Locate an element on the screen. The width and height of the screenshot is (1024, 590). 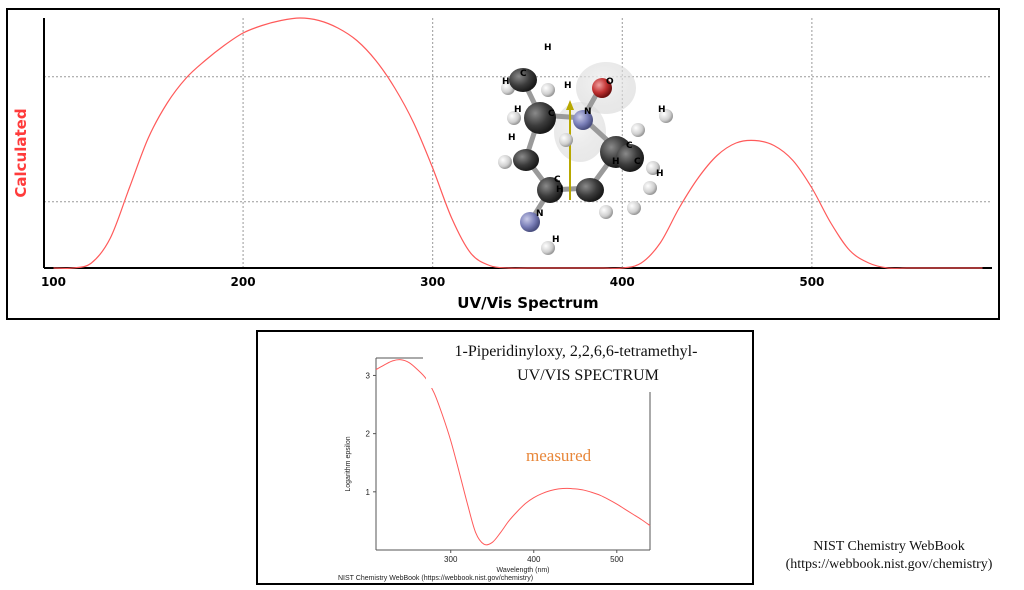
meas-x-tick-label: 500 is located at coordinates (617, 559).